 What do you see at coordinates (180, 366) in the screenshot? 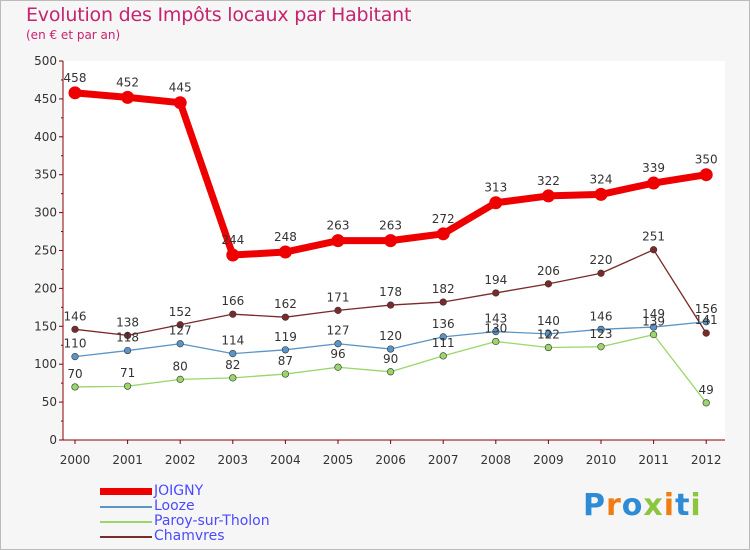
I see `data-label: 80` at bounding box center [180, 366].